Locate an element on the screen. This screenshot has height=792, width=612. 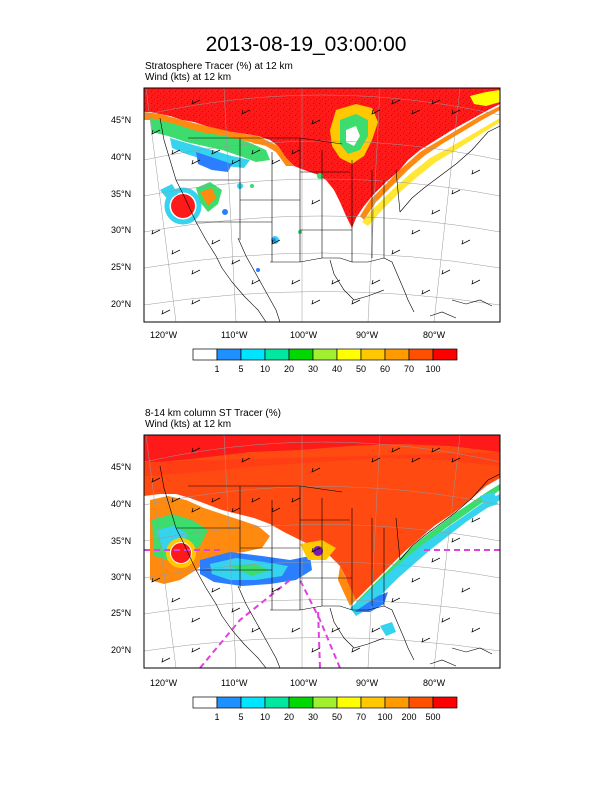
panel2-lat-label-45: 45°N is located at coordinates (121, 467).